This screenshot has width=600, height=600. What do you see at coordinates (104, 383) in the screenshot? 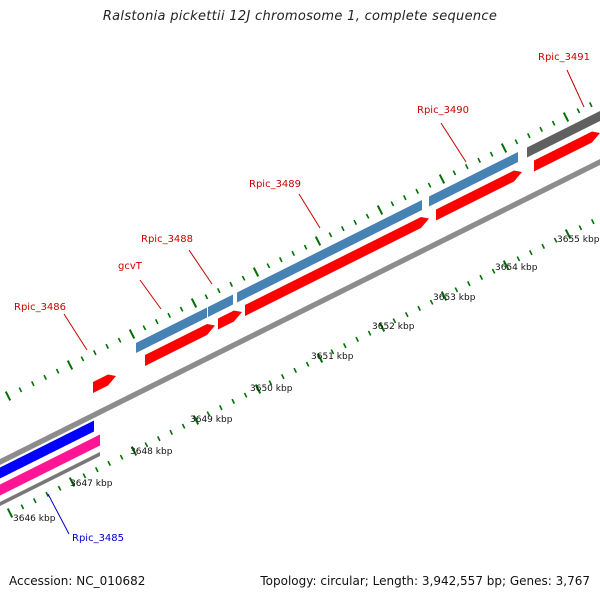
I see `gene-arrow-rpic3486` at bounding box center [104, 383].